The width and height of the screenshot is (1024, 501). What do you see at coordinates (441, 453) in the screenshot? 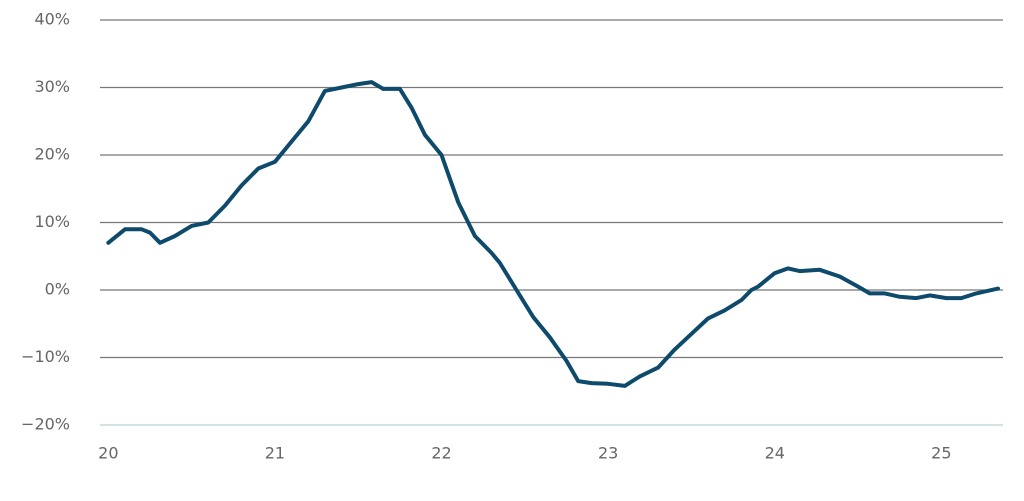
I see `x-tick-label: 22` at bounding box center [441, 453].